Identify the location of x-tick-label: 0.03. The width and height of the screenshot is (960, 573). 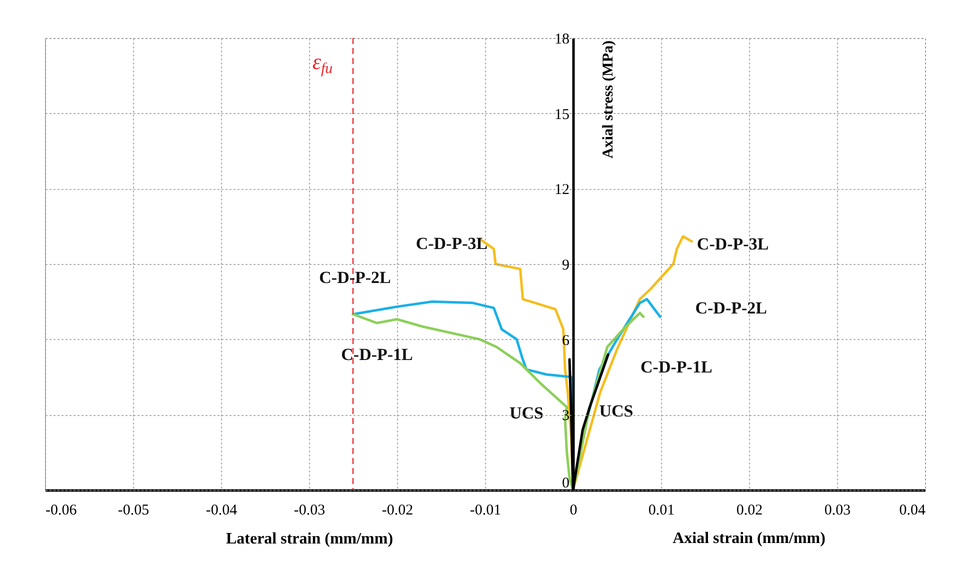
(837, 510).